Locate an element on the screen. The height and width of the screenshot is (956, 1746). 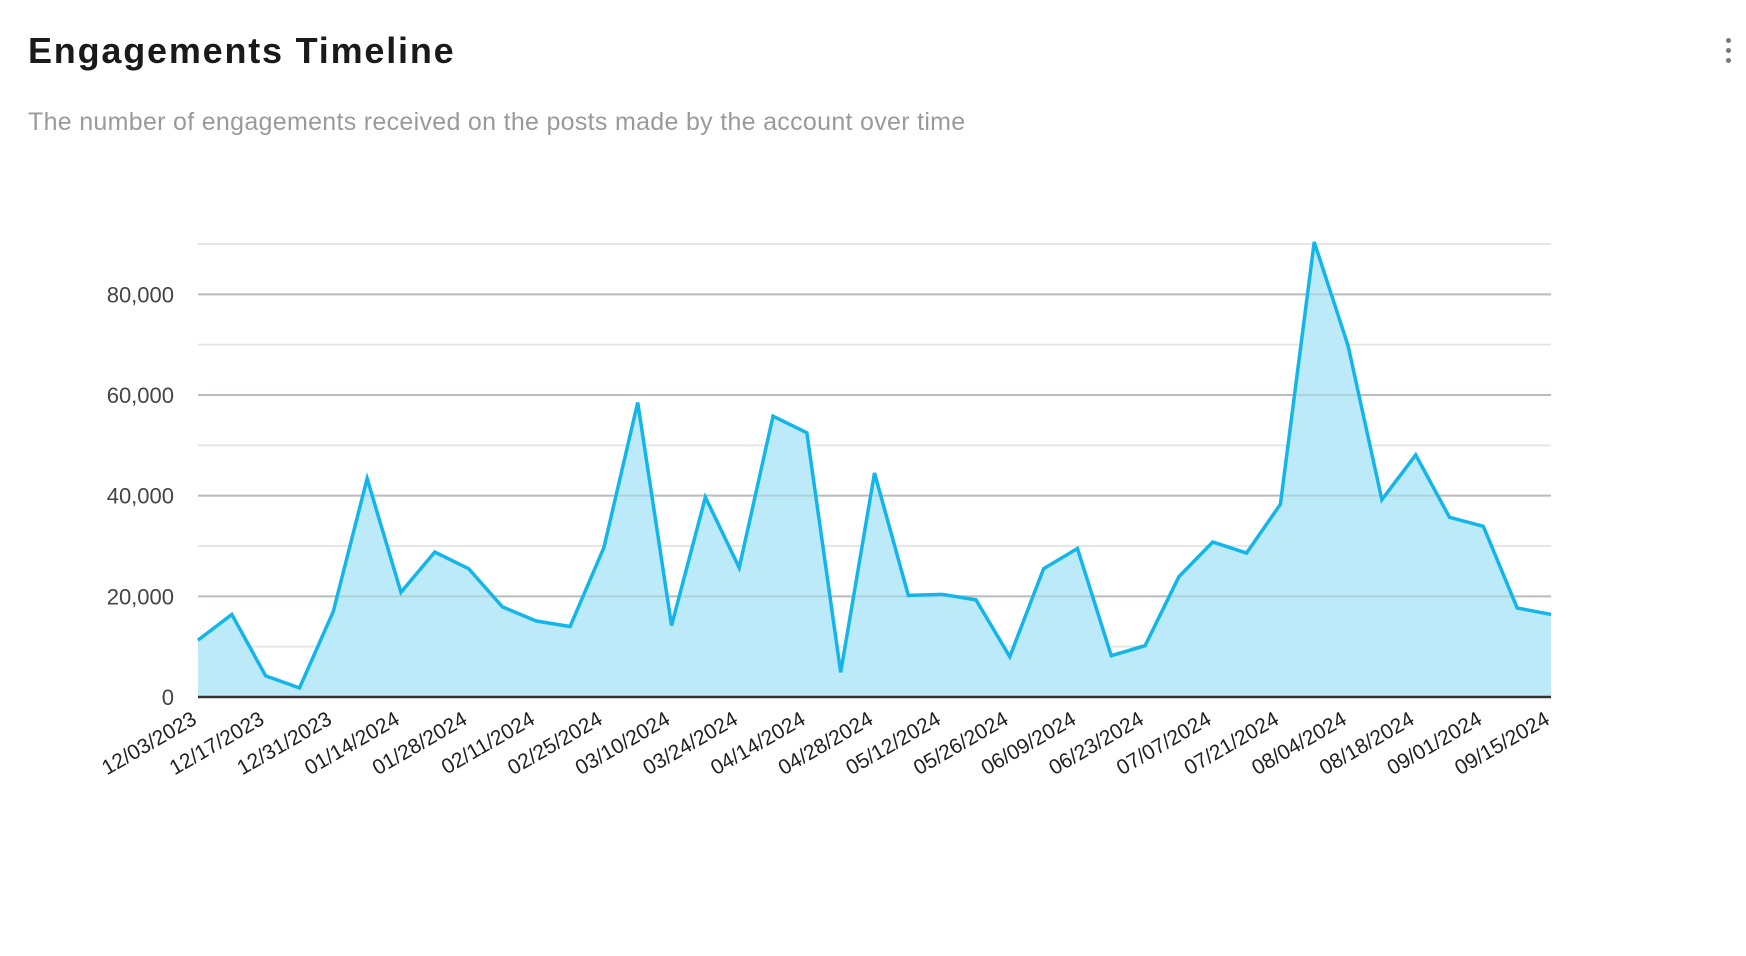
kebab-menu-icon is located at coordinates (1728, 51).